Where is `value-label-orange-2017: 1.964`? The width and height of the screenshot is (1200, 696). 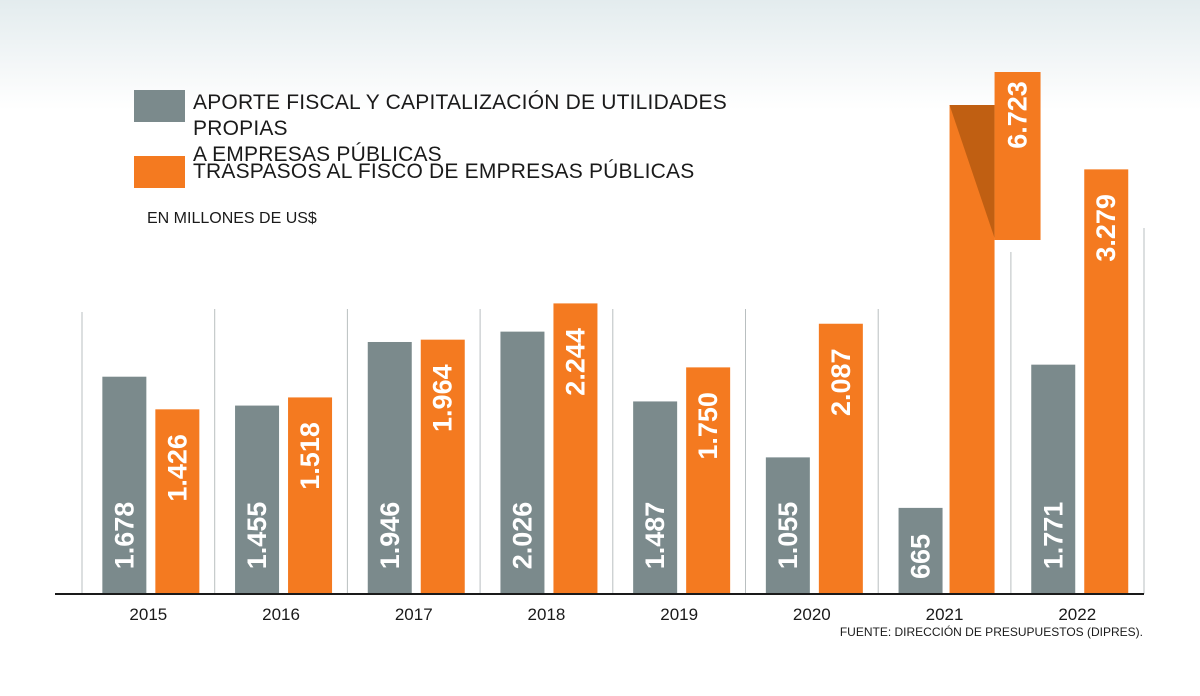 value-label-orange-2017: 1.964 is located at coordinates (443, 398).